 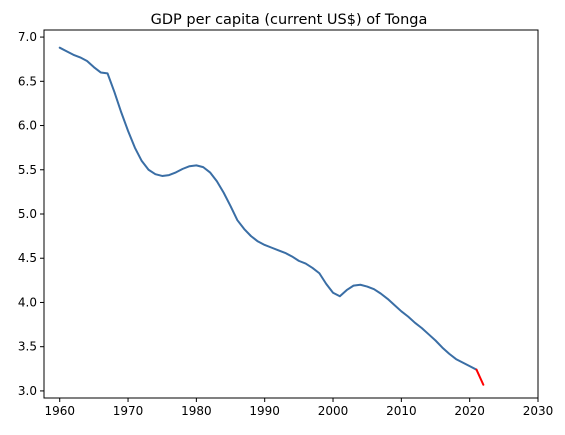 What do you see at coordinates (128, 411) in the screenshot?
I see `x-tick-label: 1970` at bounding box center [128, 411].